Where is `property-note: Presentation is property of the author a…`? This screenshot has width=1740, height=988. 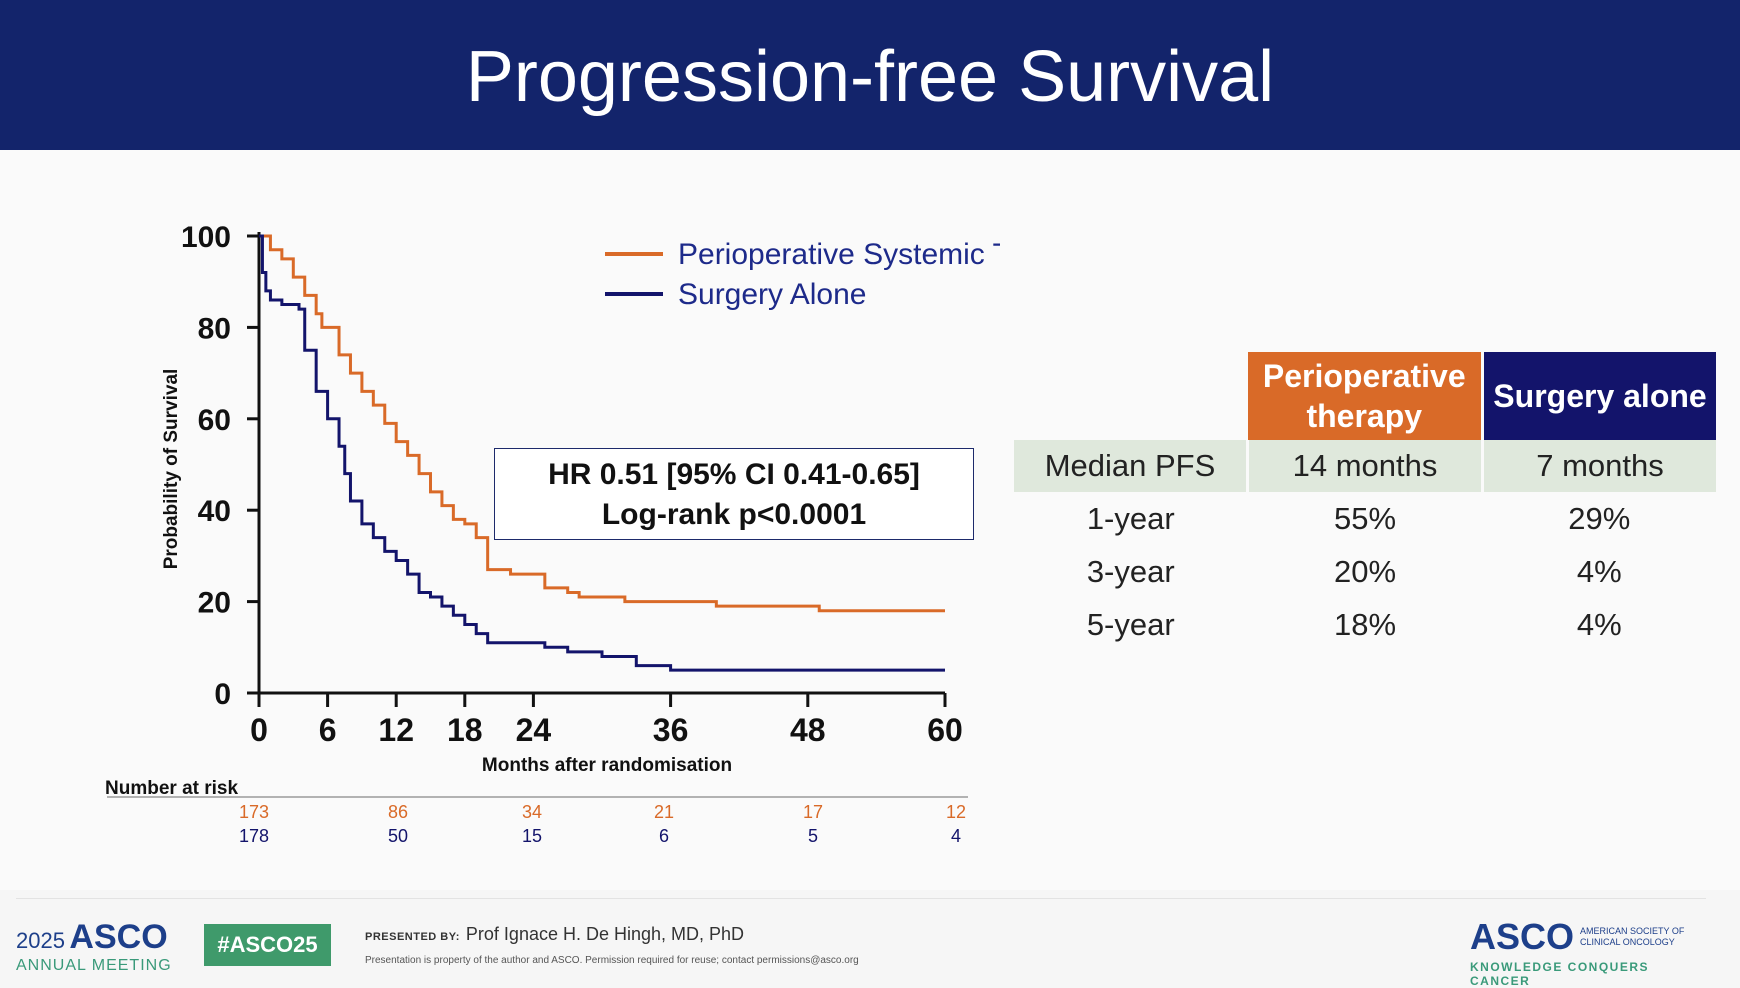 property-note: Presentation is property of the author a… is located at coordinates (612, 960).